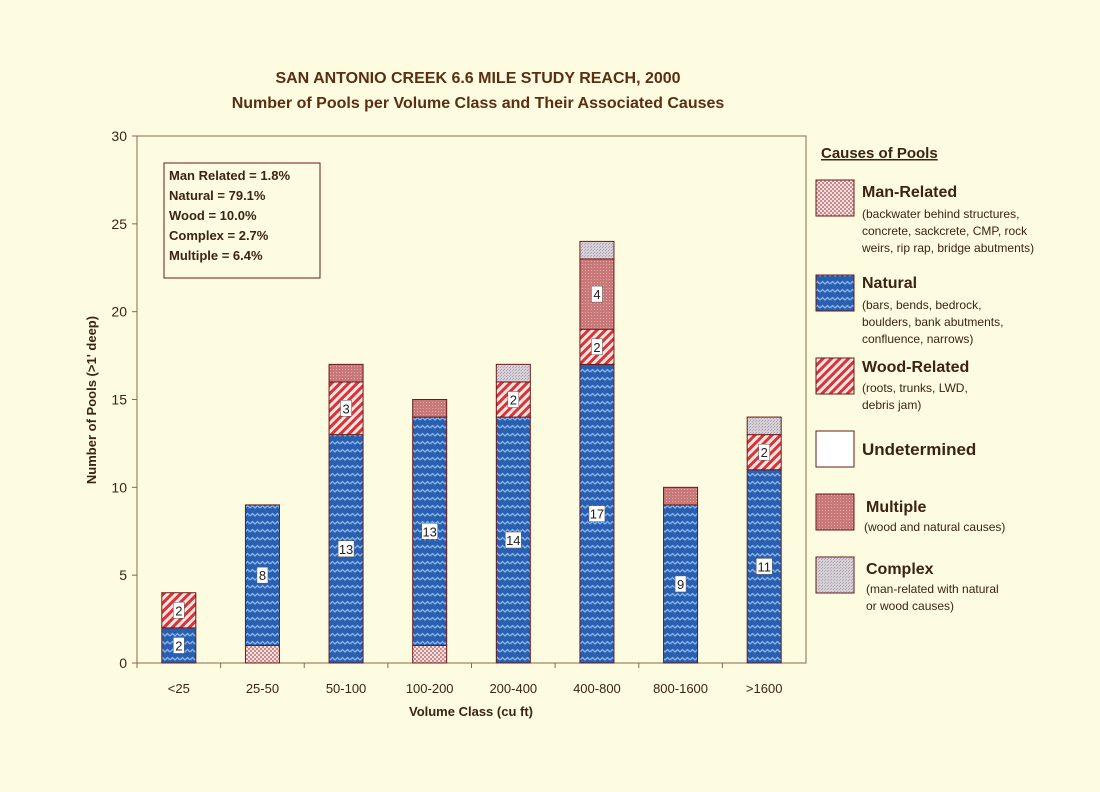  What do you see at coordinates (123, 575) in the screenshot?
I see `y-tick-label: 5` at bounding box center [123, 575].